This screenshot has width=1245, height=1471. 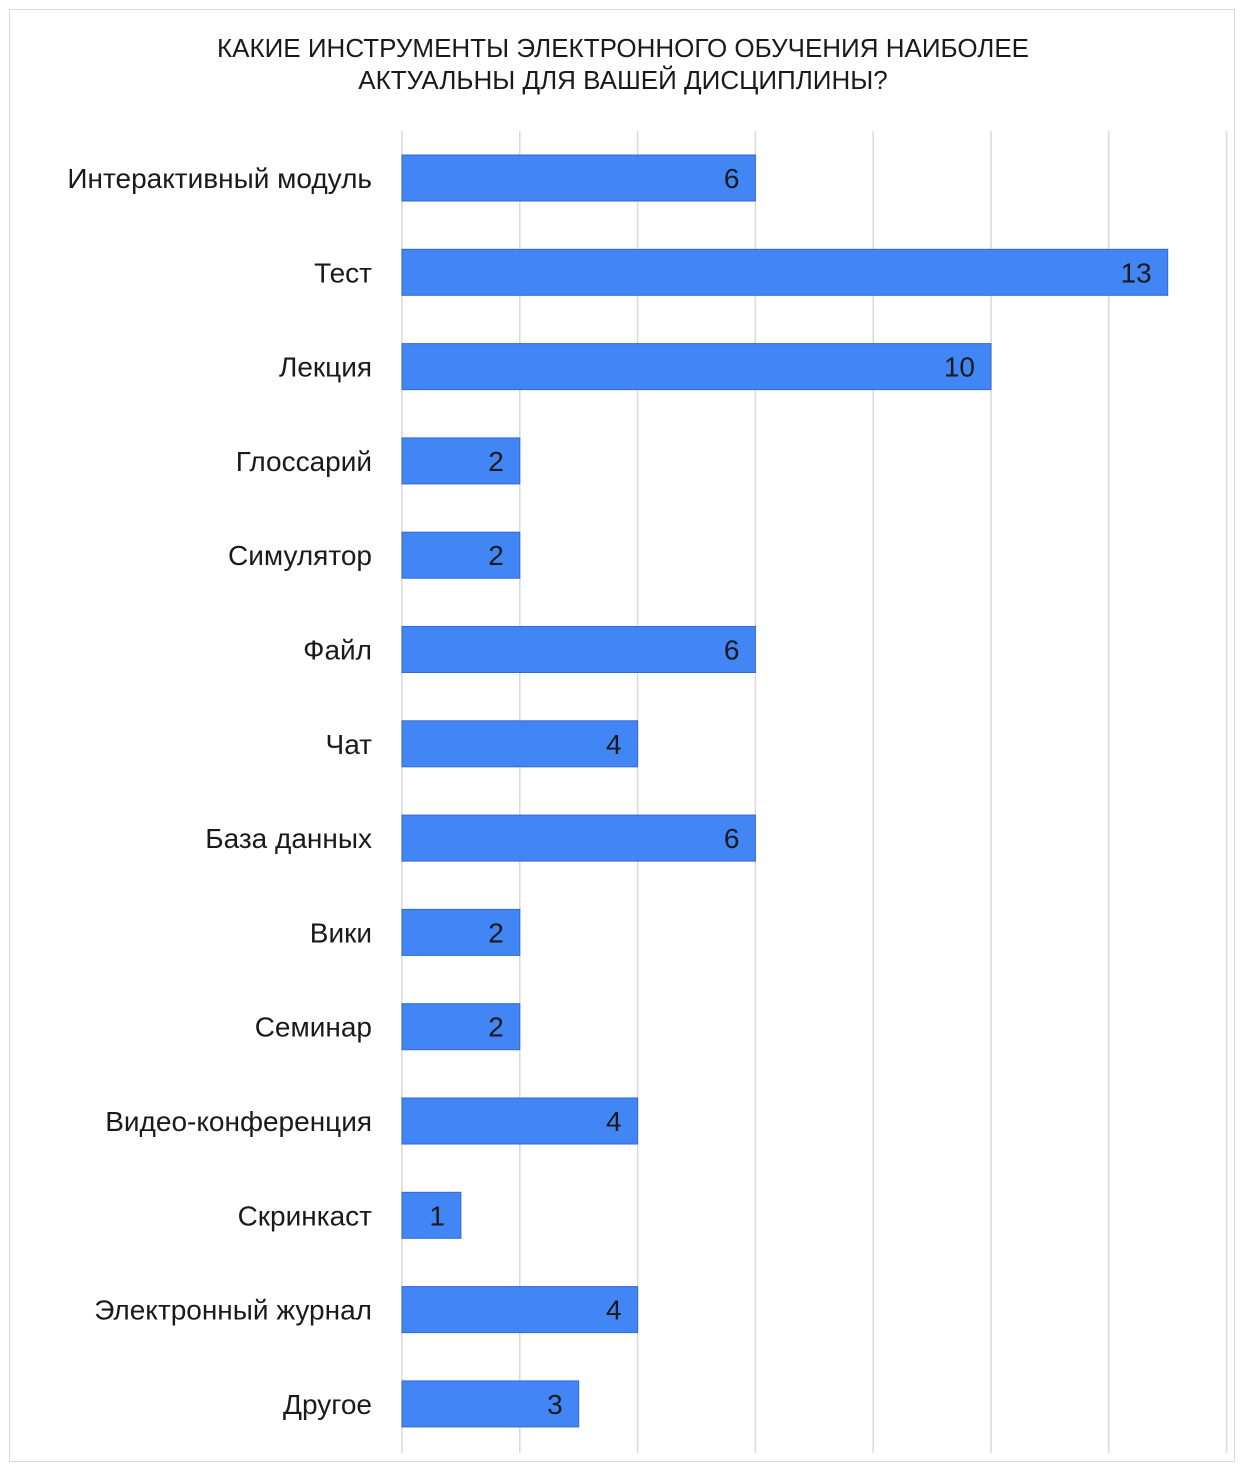 What do you see at coordinates (233, 1310) in the screenshot?
I see `category-label: Электронный журнал` at bounding box center [233, 1310].